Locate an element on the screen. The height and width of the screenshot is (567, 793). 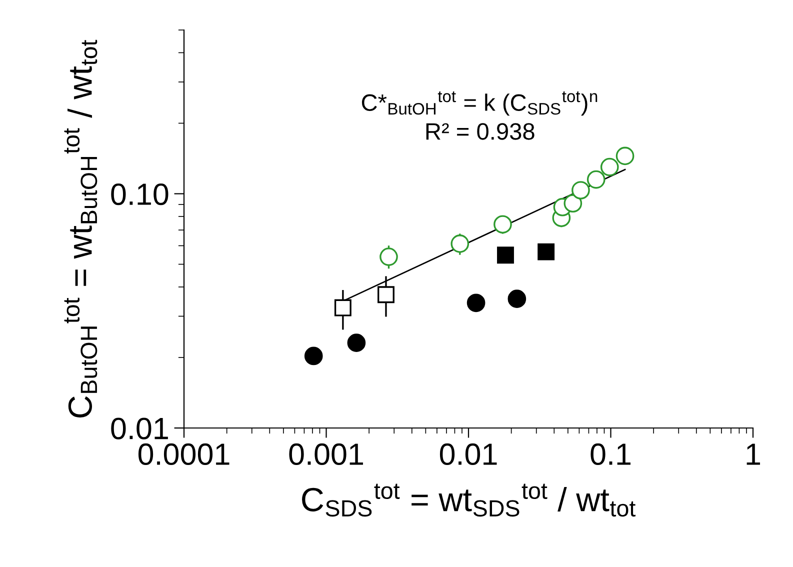
x-tick-label: 0.001 is located at coordinates (326, 454).